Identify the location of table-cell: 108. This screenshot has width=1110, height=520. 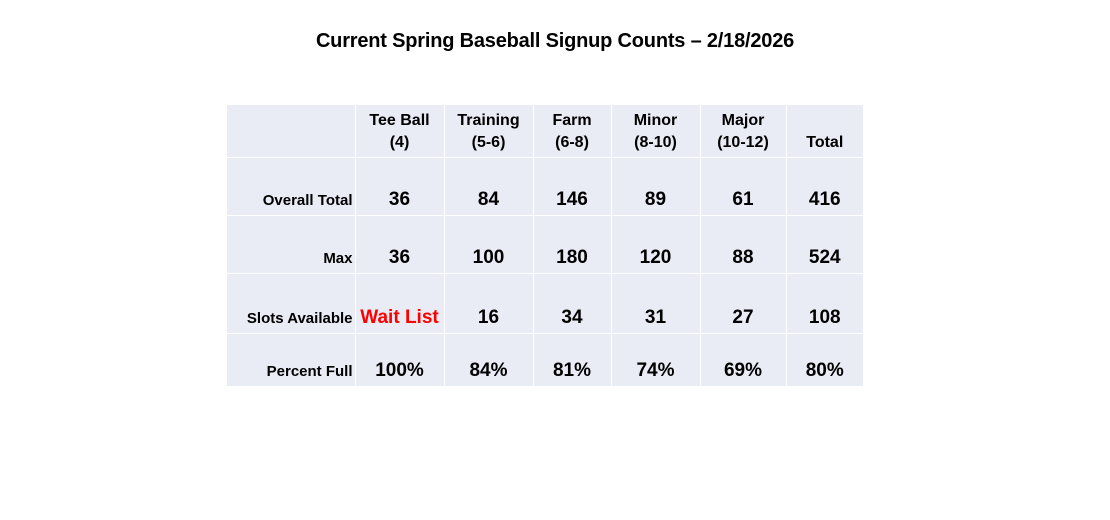
(824, 303).